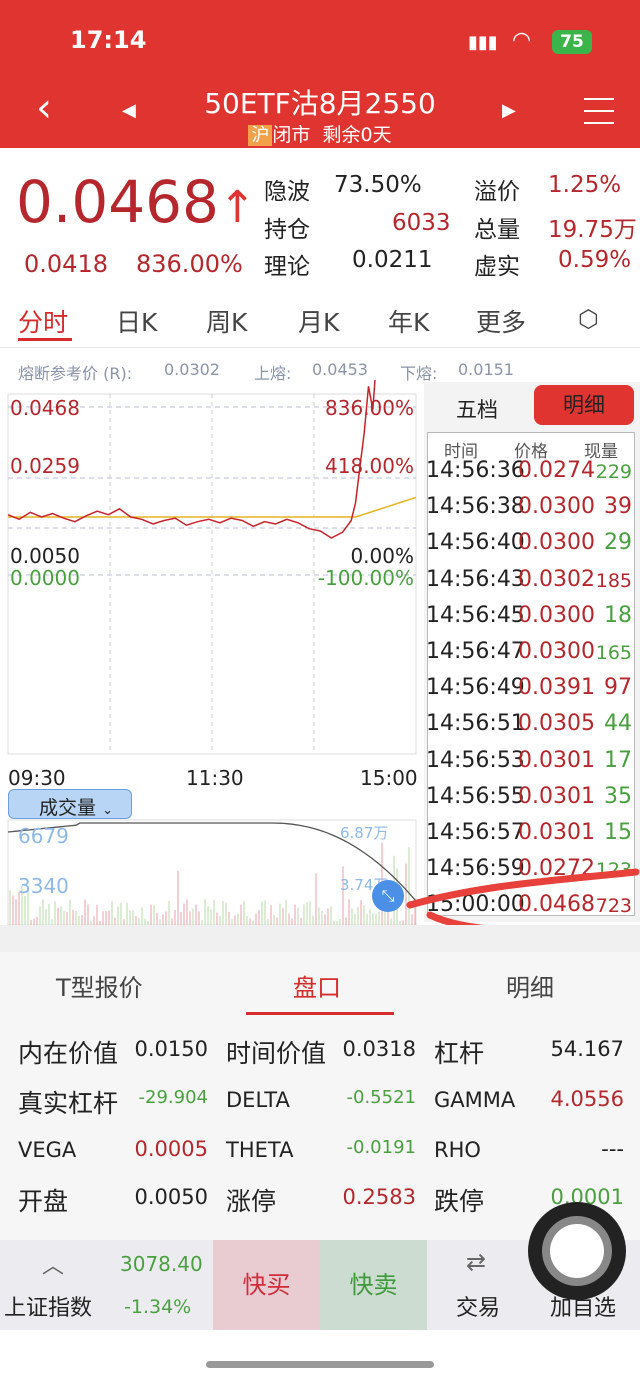  I want to click on metric-label: DELTA, so click(258, 1100).